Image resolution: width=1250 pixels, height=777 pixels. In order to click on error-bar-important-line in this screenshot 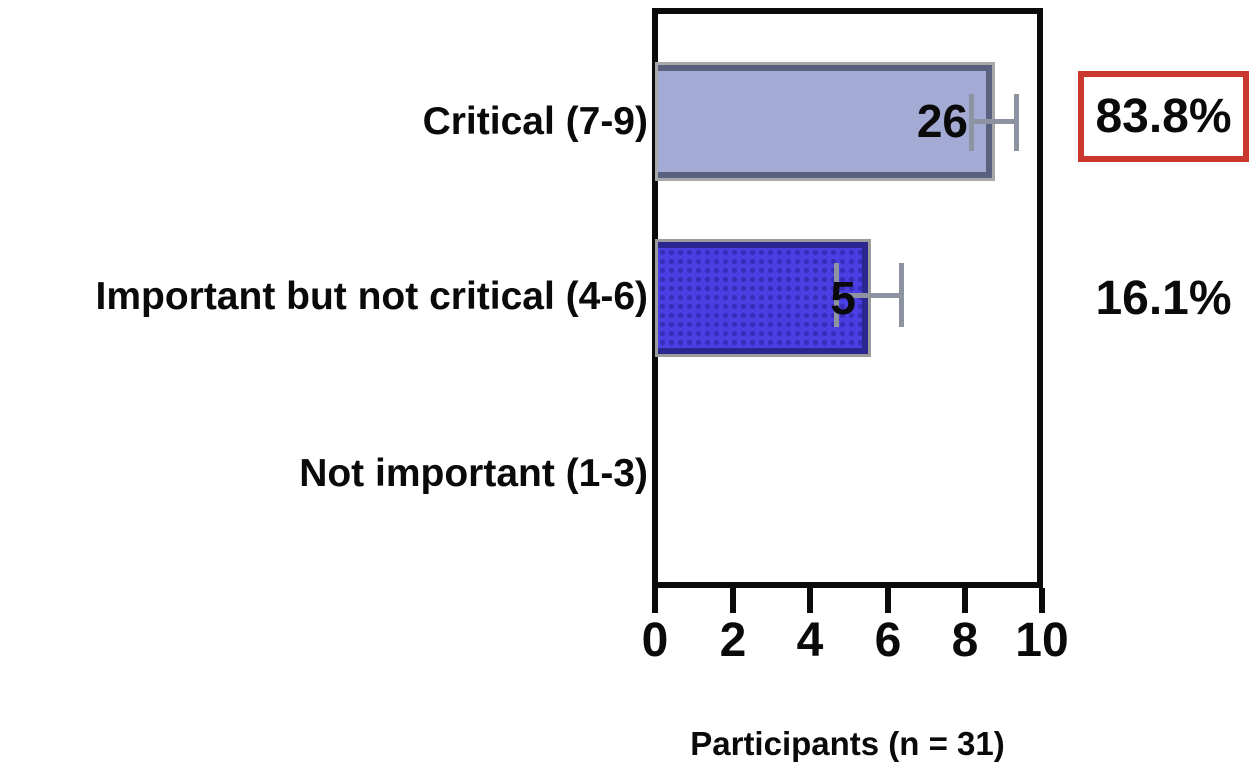, I will do `click(870, 295)`.